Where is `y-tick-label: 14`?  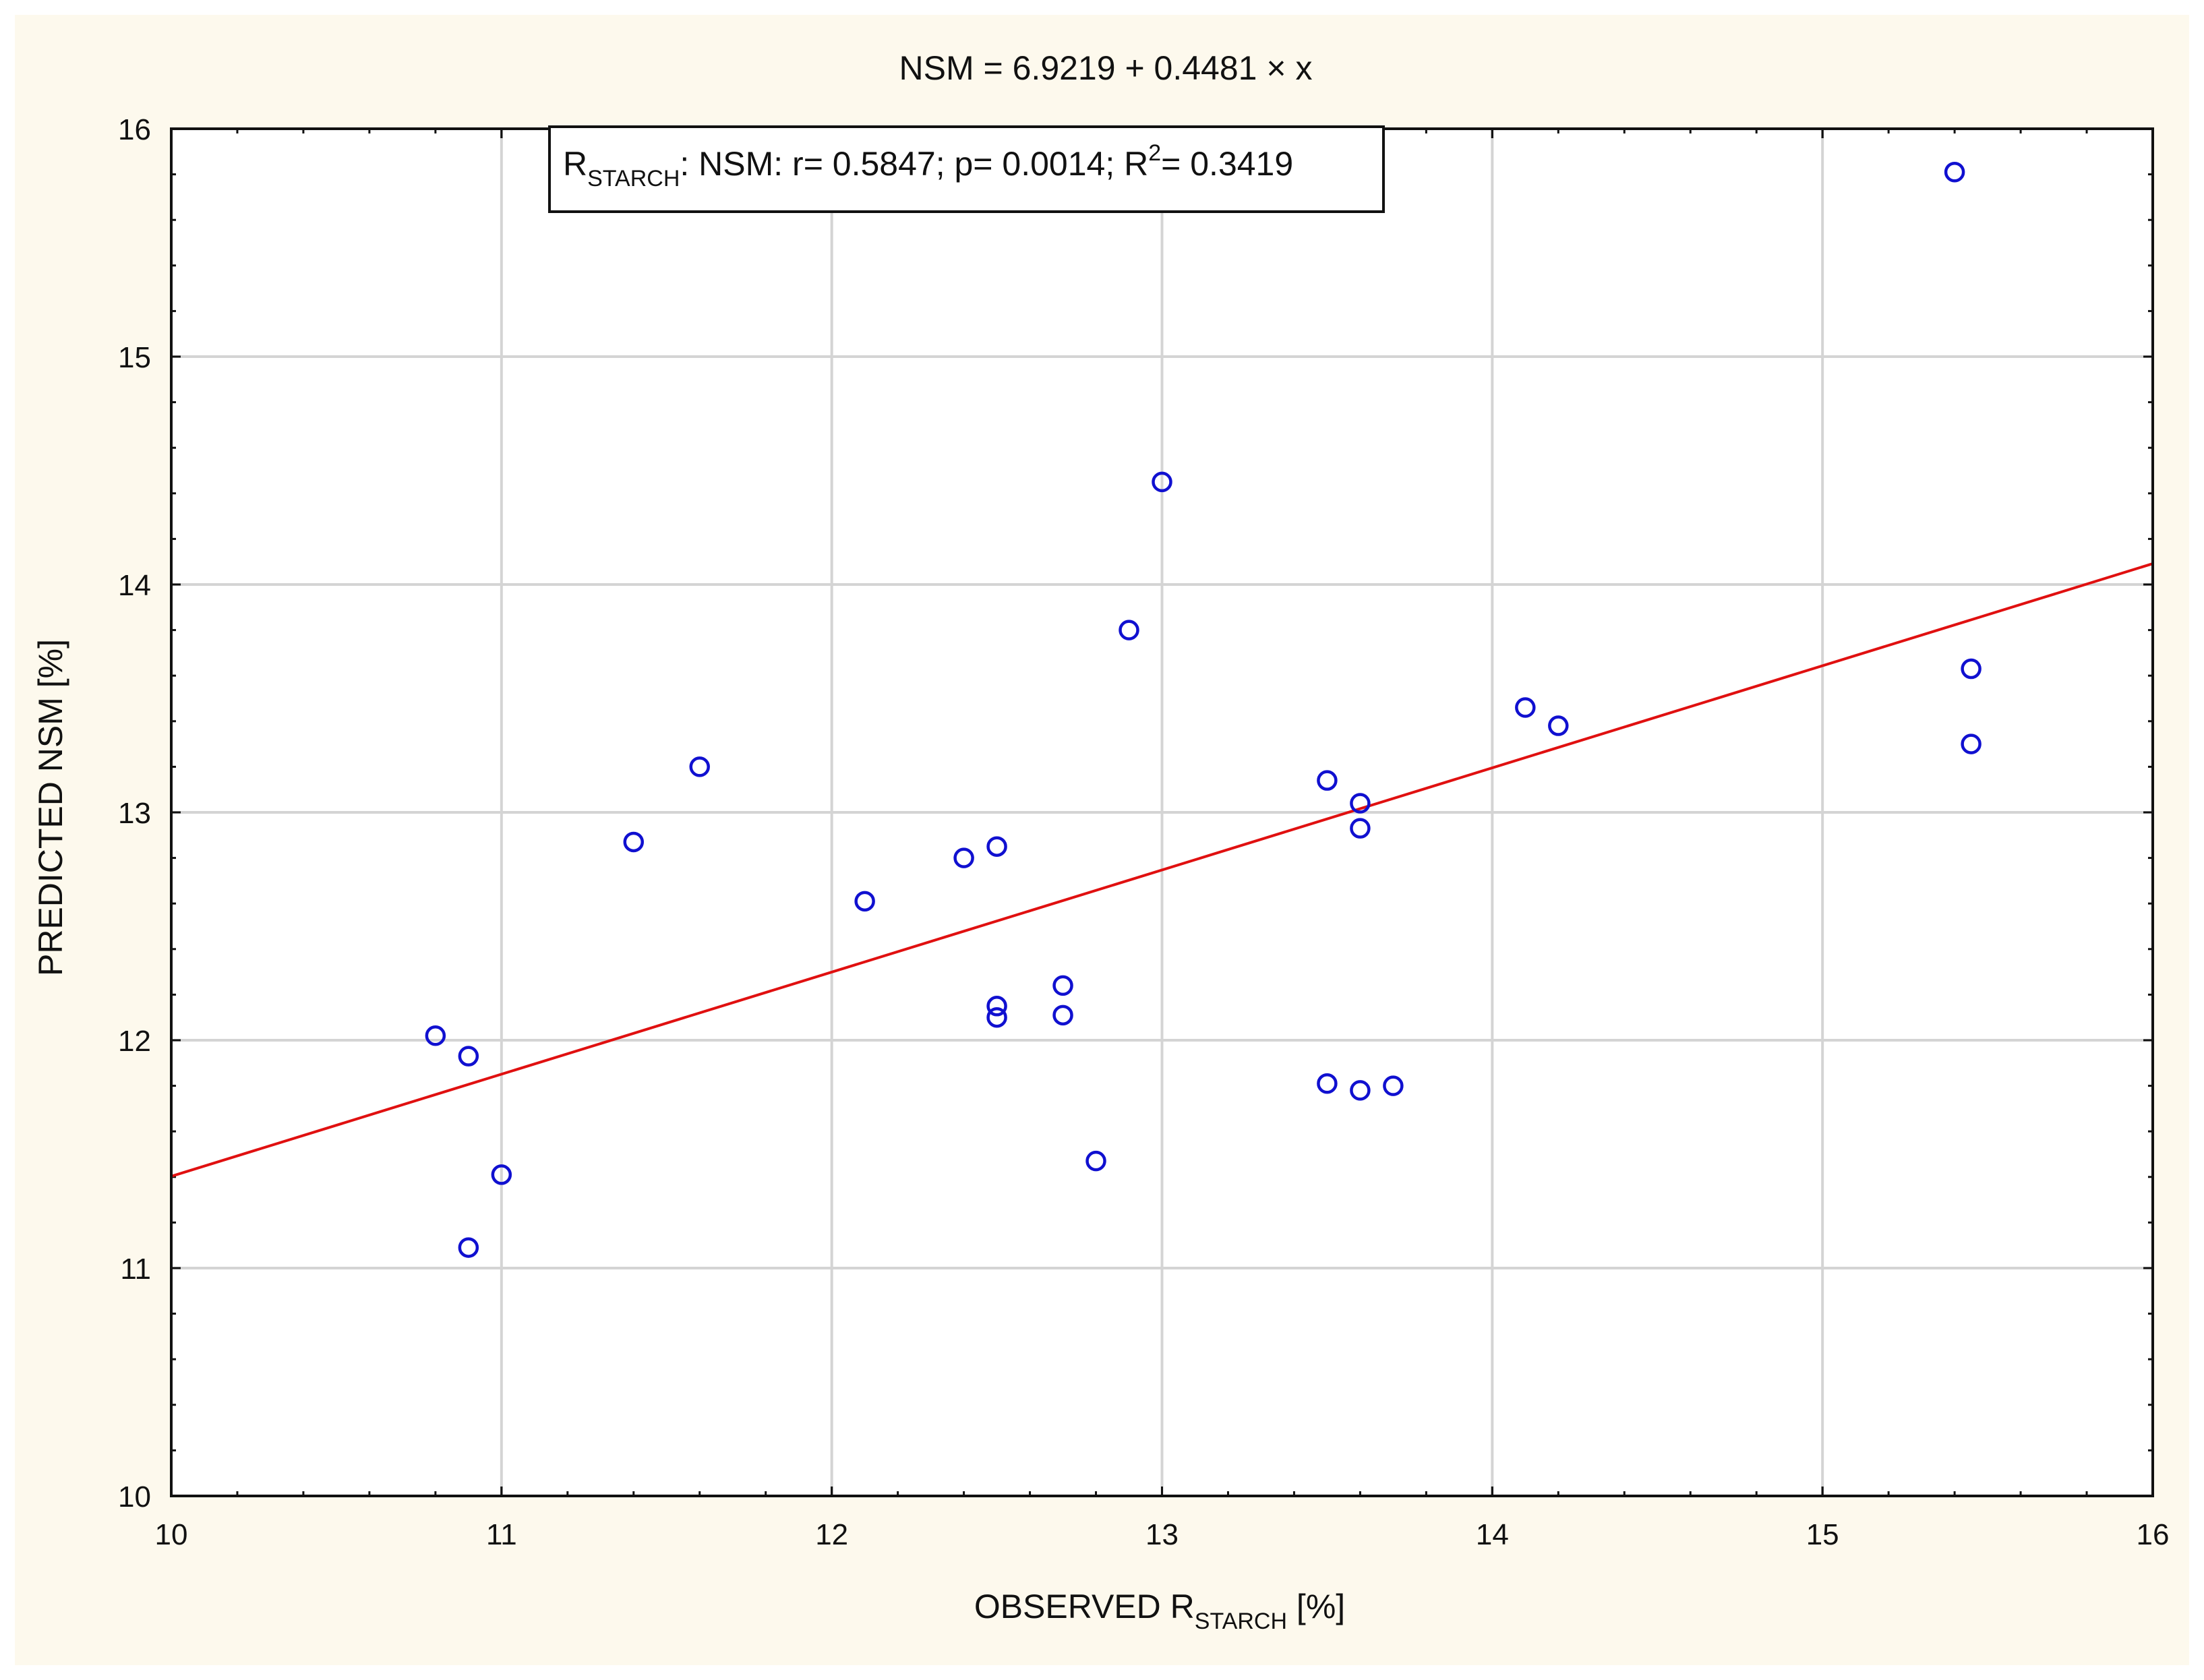
y-tick-label: 14 is located at coordinates (134, 585).